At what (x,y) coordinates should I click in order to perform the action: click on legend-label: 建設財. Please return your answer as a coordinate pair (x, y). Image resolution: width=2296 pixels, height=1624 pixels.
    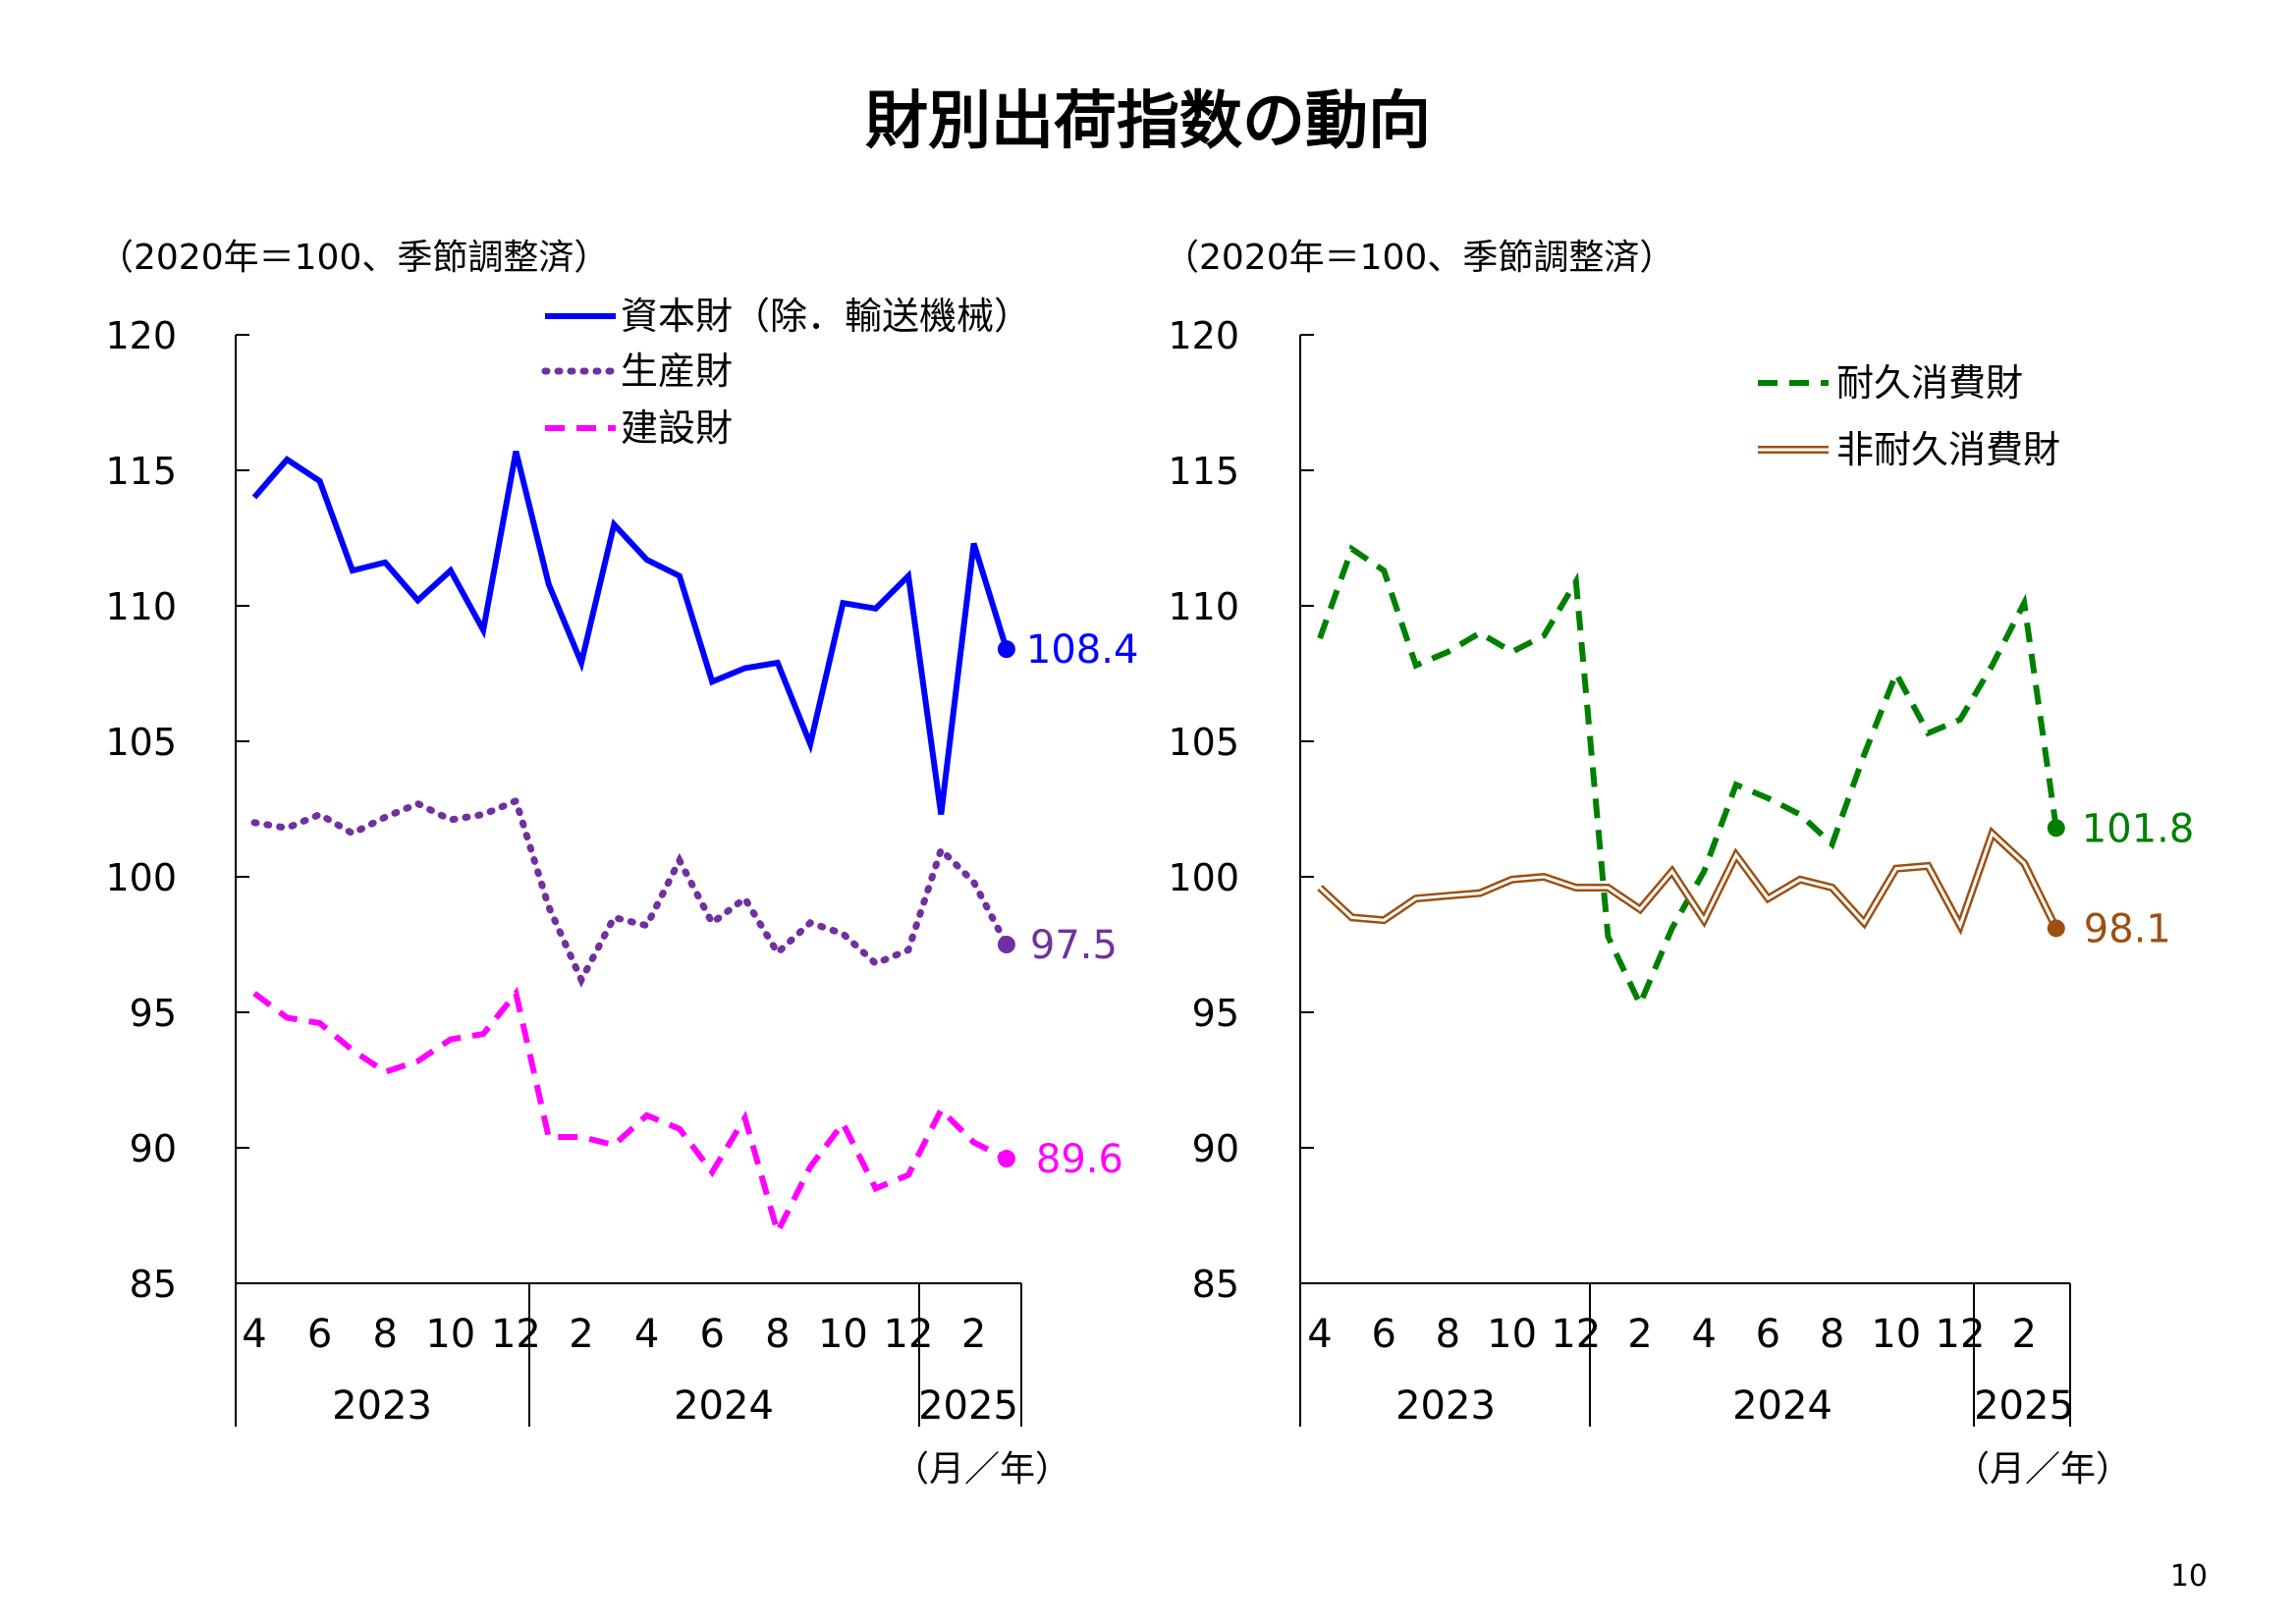
    Looking at the image, I should click on (677, 428).